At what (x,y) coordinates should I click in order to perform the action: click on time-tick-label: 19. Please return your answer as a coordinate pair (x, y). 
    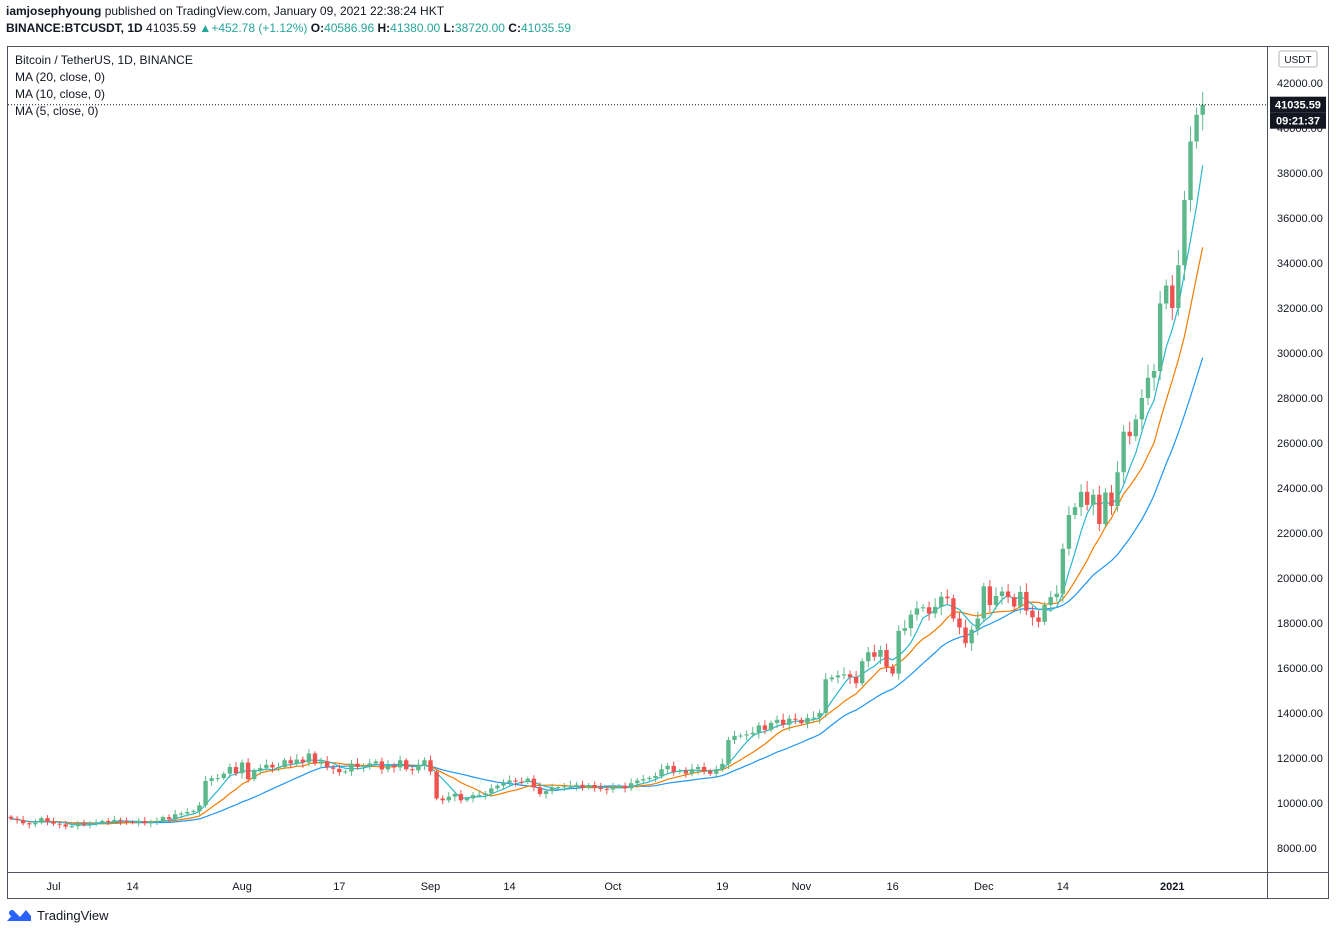
    Looking at the image, I should click on (722, 887).